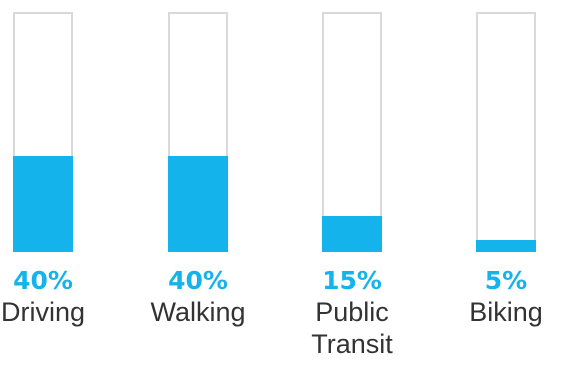  I want to click on bar-label-group-biking: 5% Biking, so click(493, 297).